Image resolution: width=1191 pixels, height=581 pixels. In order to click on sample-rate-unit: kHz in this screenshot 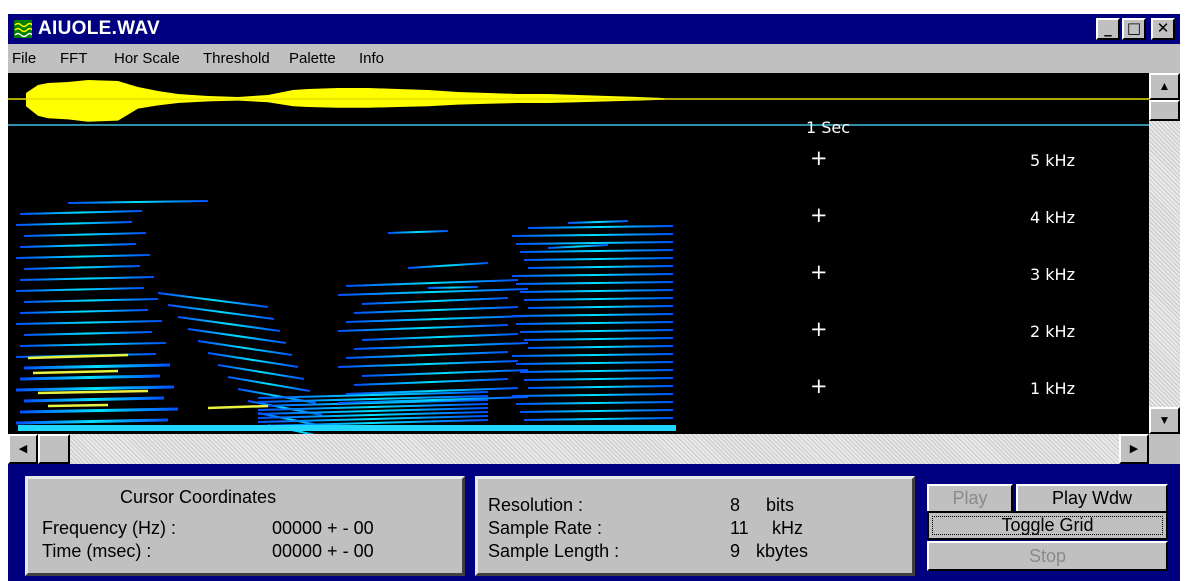, I will do `click(787, 528)`.